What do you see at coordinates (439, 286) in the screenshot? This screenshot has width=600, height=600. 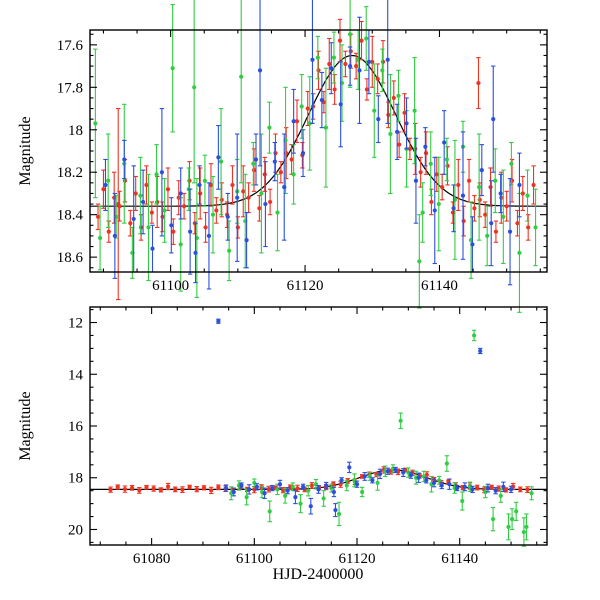 I see `x-tick-label: 61140` at bounding box center [439, 286].